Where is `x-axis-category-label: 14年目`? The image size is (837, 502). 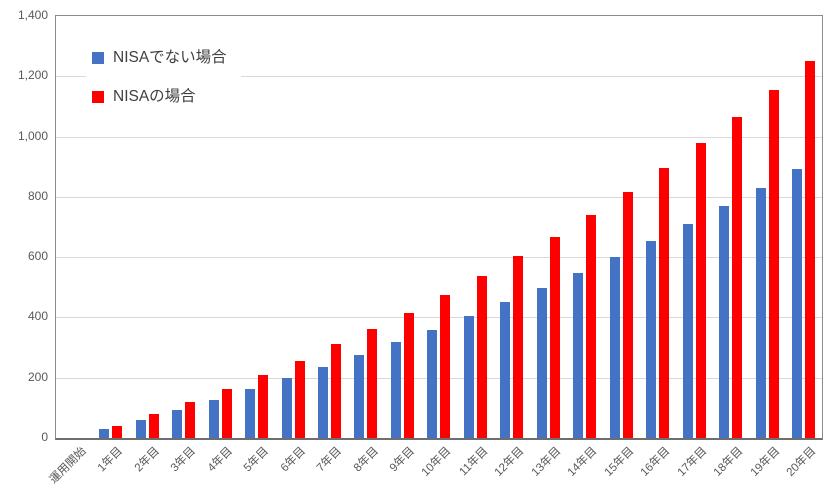 x-axis-category-label: 14年目 is located at coordinates (582, 462).